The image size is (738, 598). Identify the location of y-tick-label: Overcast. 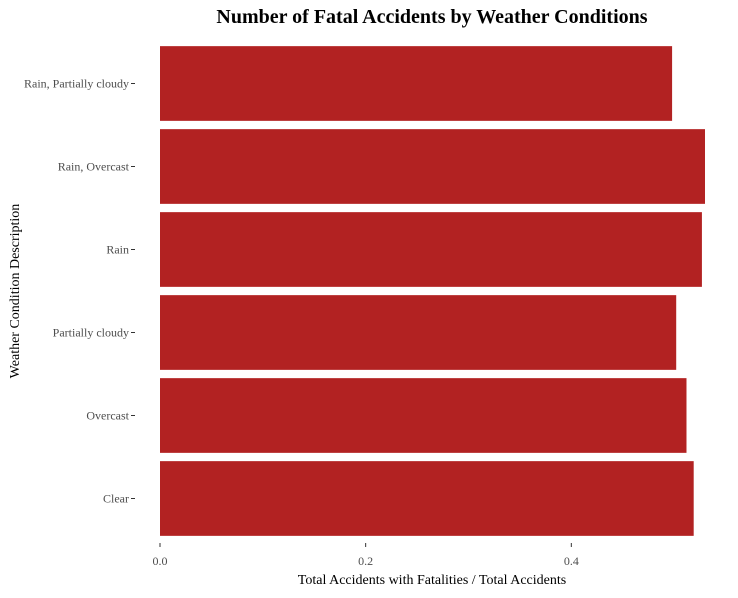
(107, 416).